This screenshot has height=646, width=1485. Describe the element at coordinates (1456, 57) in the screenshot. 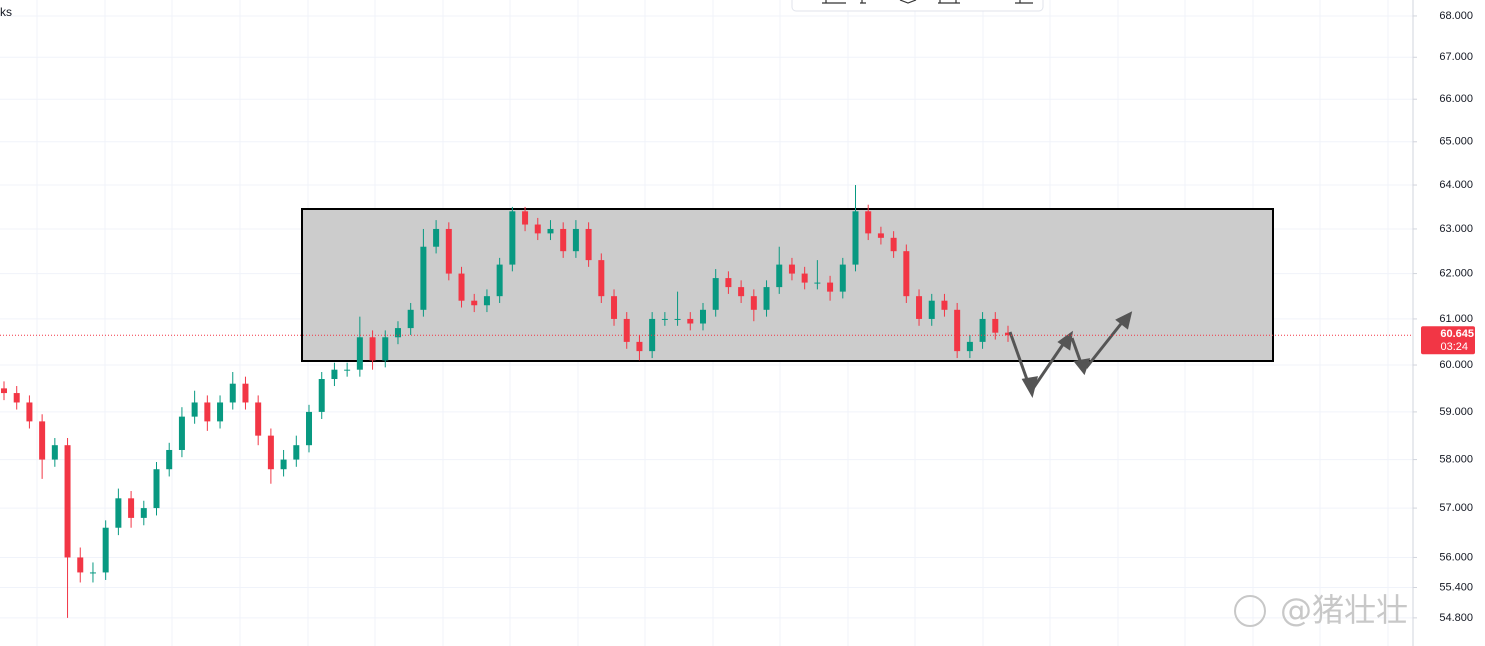

I see `y-tick-label: 67.000` at that location.